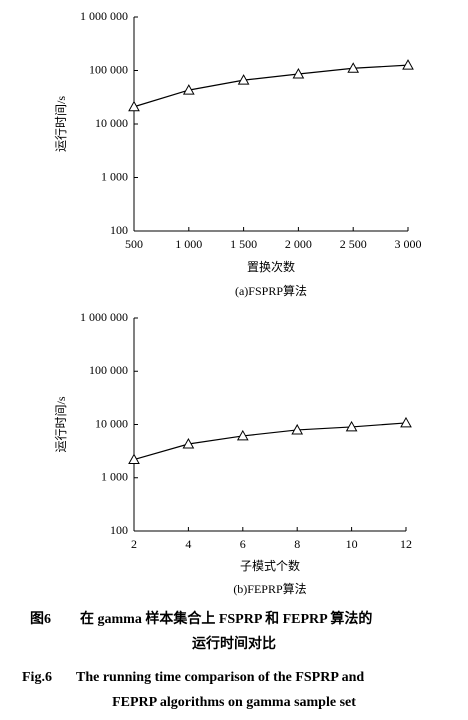  I want to click on caption-label: Fig.6, so click(37, 677).